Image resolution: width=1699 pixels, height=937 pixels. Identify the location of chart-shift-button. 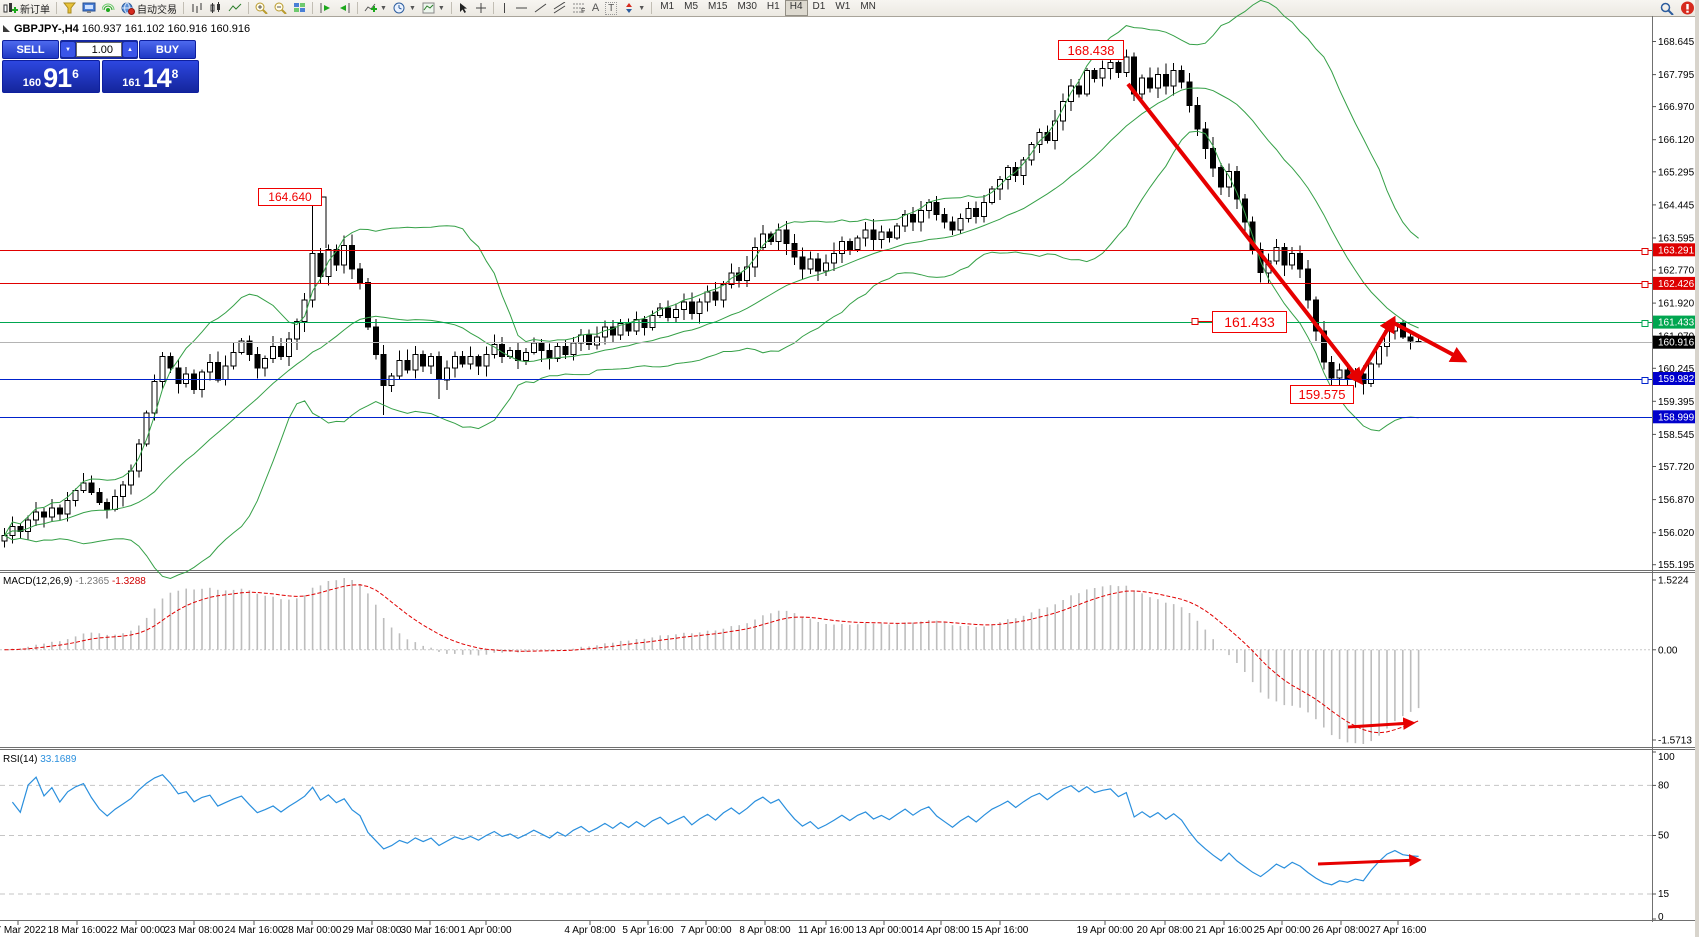
(325, 8).